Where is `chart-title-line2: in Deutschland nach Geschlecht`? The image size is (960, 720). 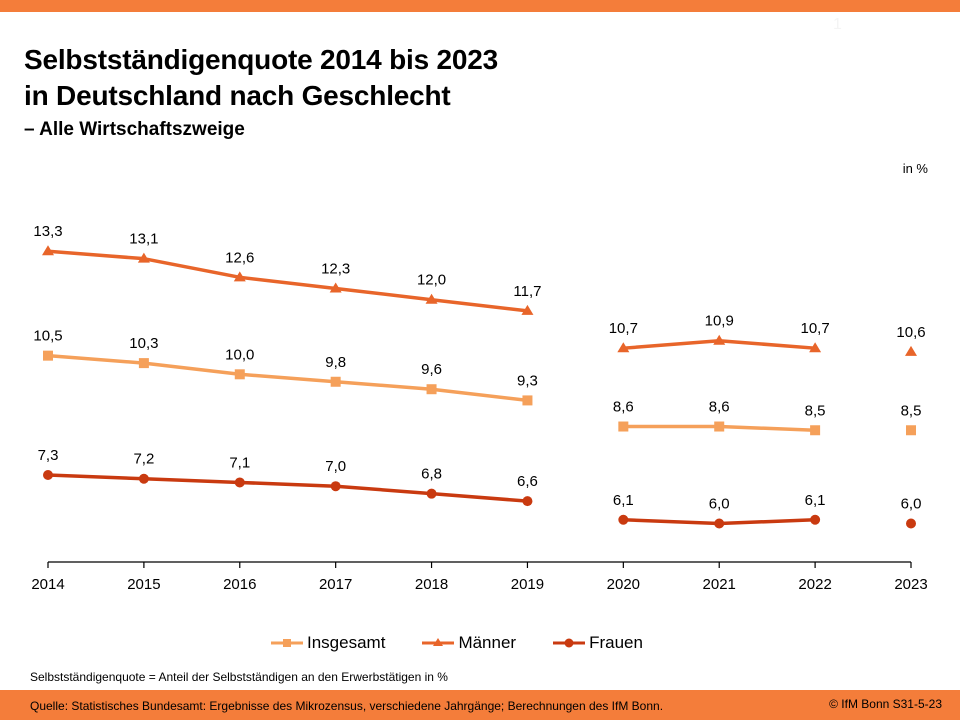 chart-title-line2: in Deutschland nach Geschlecht is located at coordinates (237, 95).